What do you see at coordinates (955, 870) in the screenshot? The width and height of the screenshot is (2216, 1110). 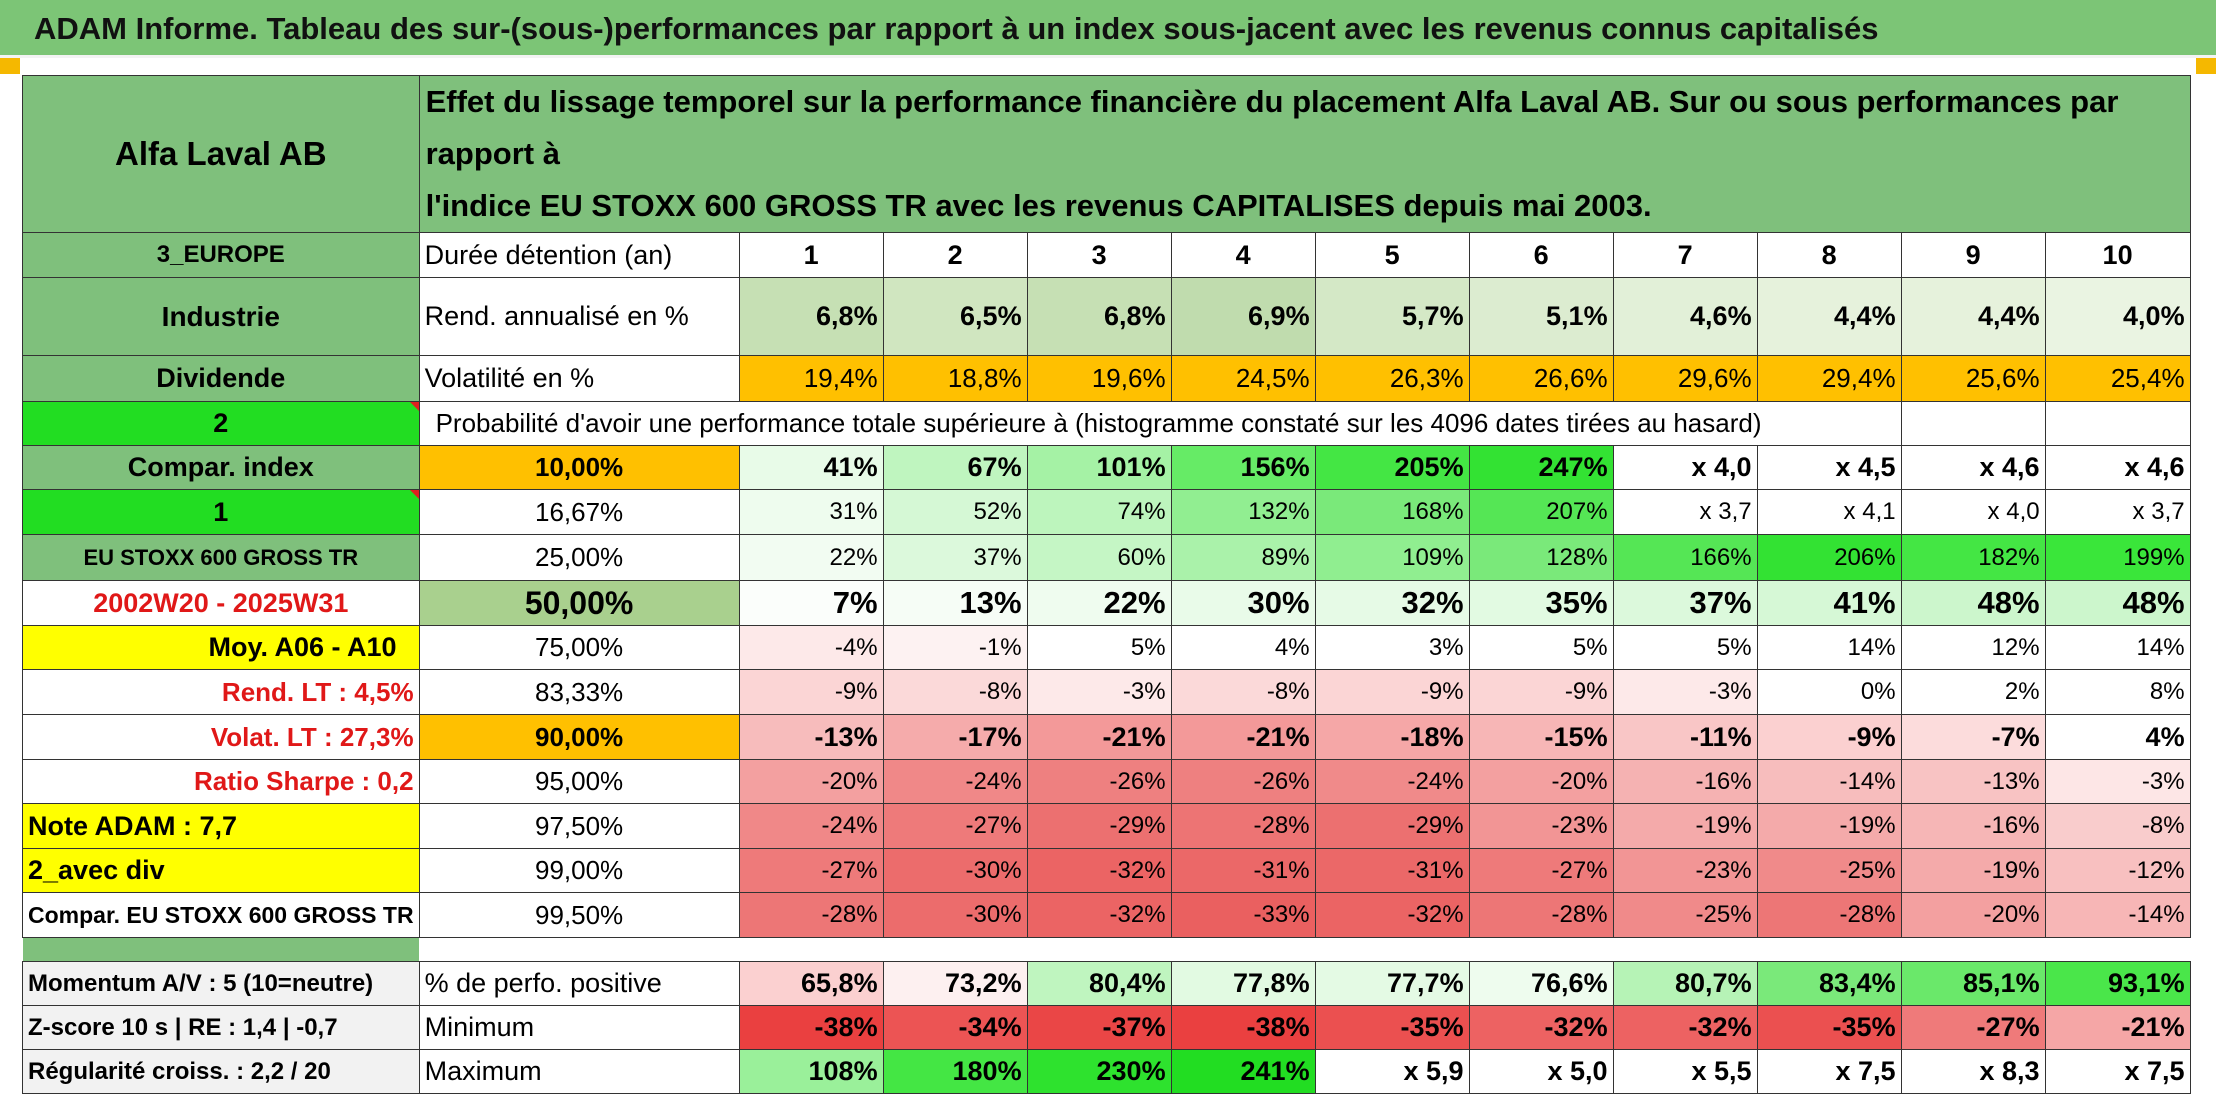 I see `performance-cell: -30%` at bounding box center [955, 870].